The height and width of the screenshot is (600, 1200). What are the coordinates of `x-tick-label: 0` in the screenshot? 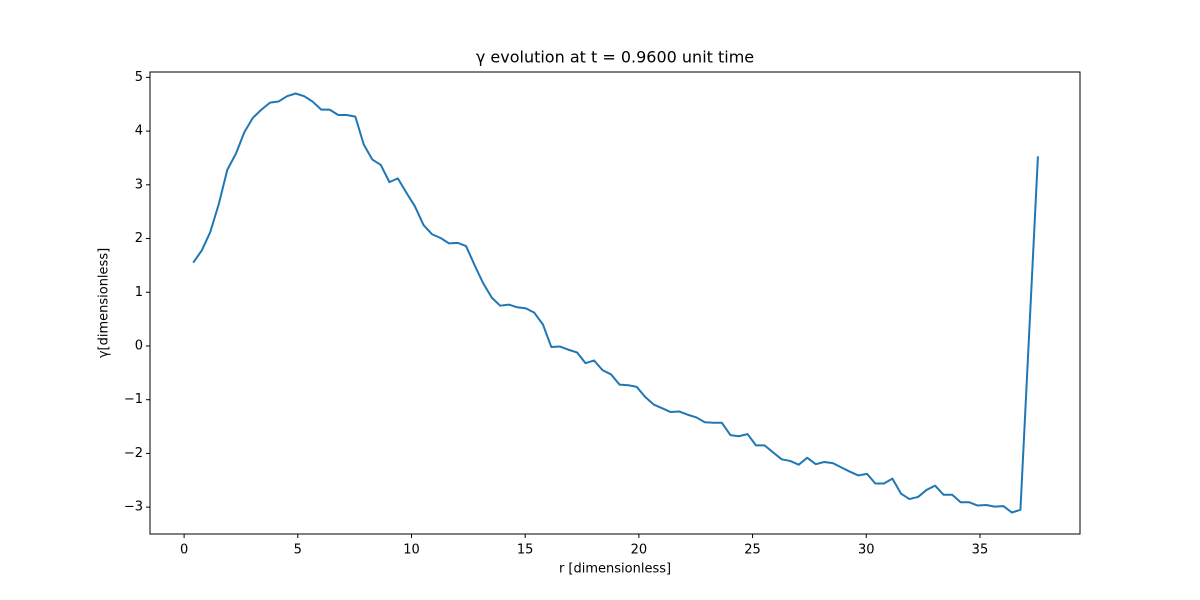 It's located at (184, 550).